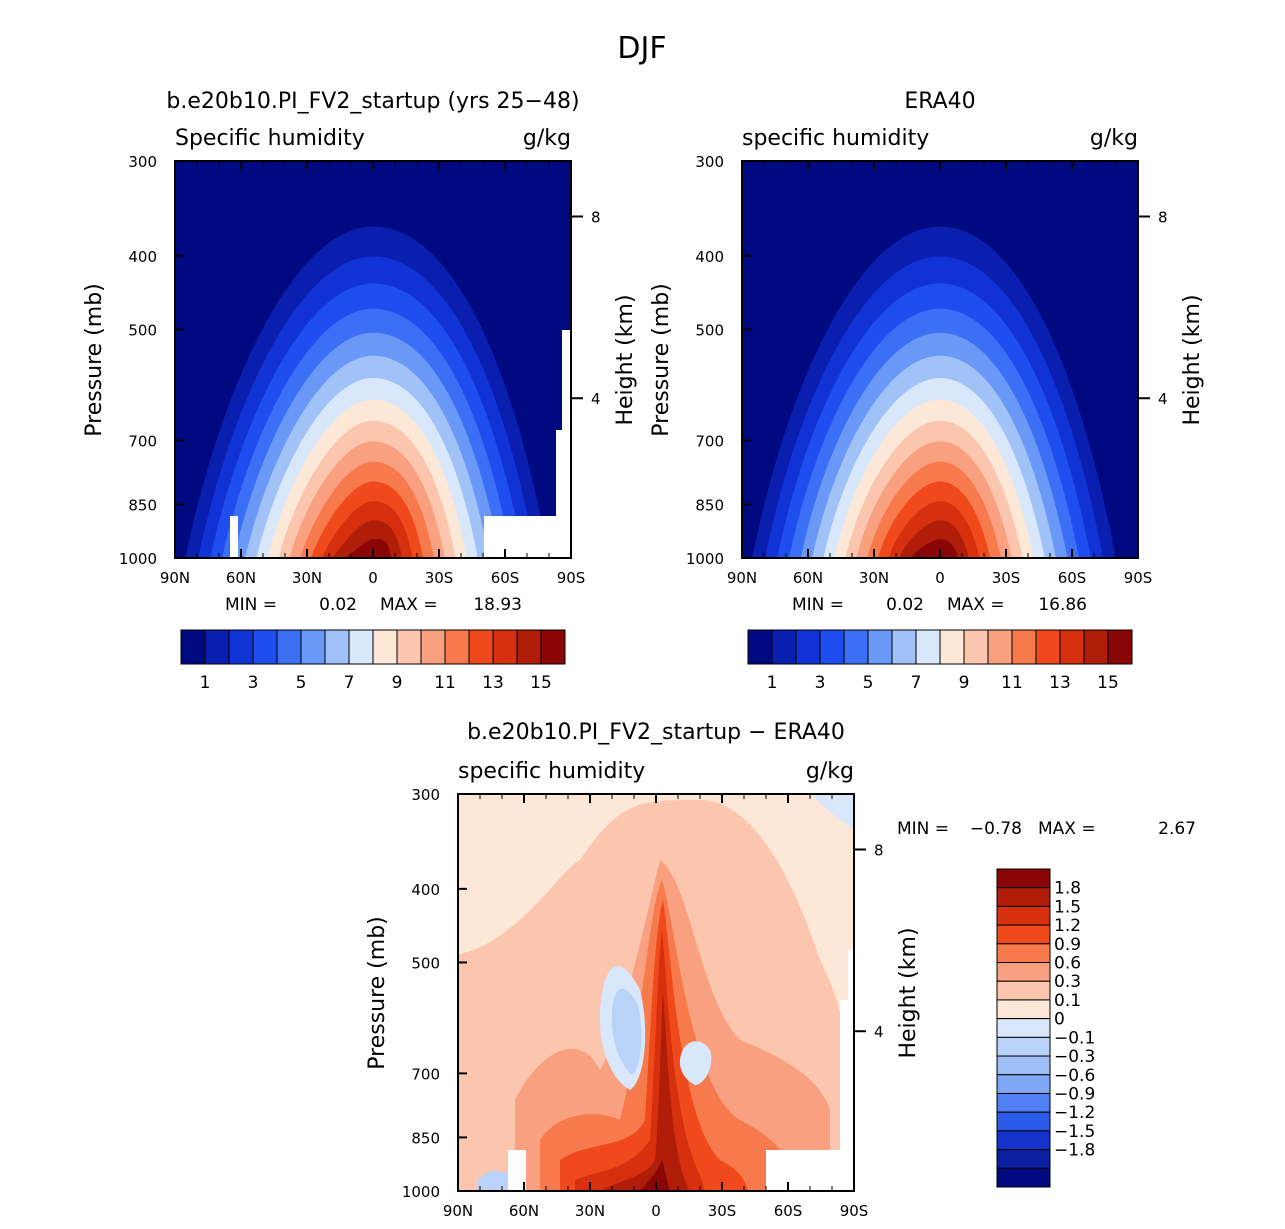 The image size is (1285, 1229). Describe the element at coordinates (497, 605) in the screenshot. I see `max-value: 18.93` at that location.